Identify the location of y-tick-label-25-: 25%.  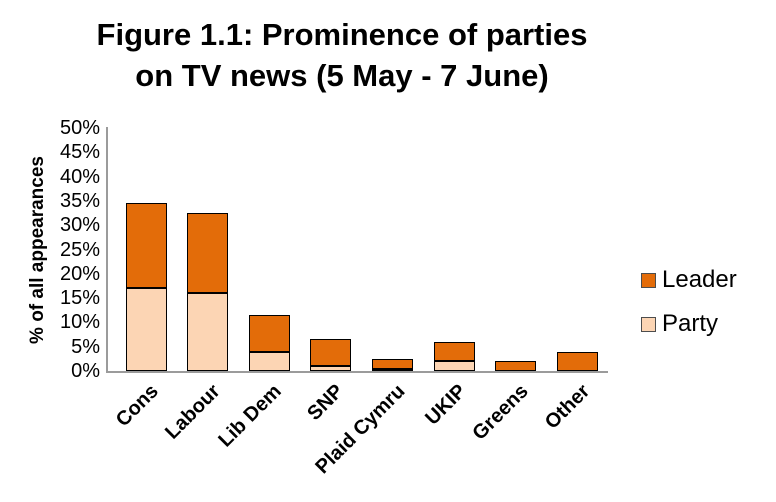
(79, 249).